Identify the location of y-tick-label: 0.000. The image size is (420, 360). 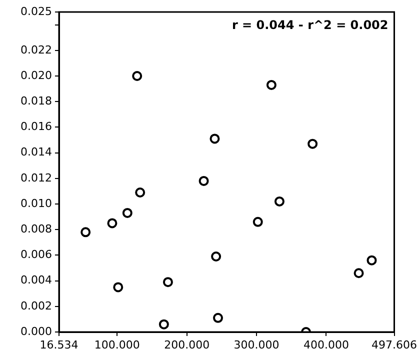
(36, 331).